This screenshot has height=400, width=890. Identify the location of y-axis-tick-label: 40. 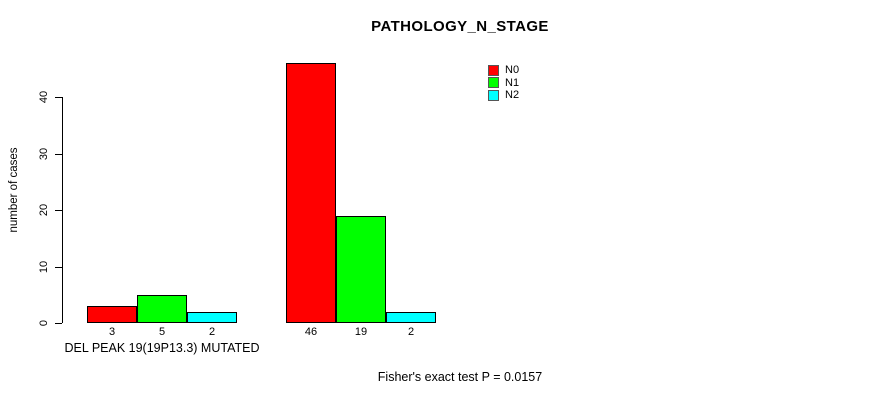
(44, 97).